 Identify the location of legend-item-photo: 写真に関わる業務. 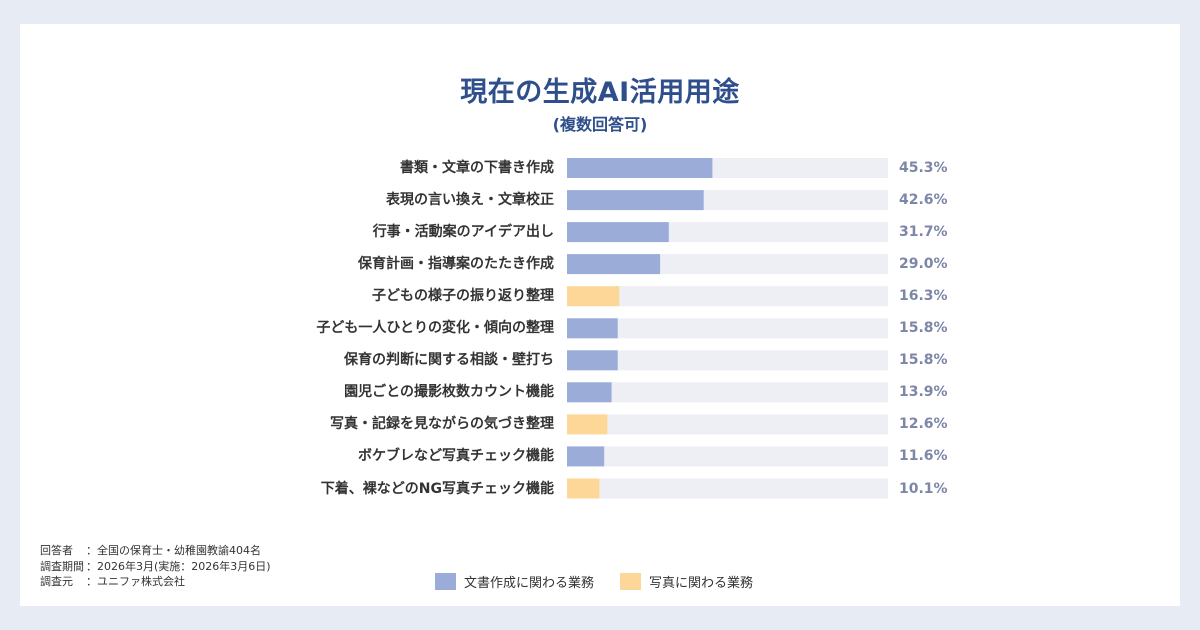
(686, 581).